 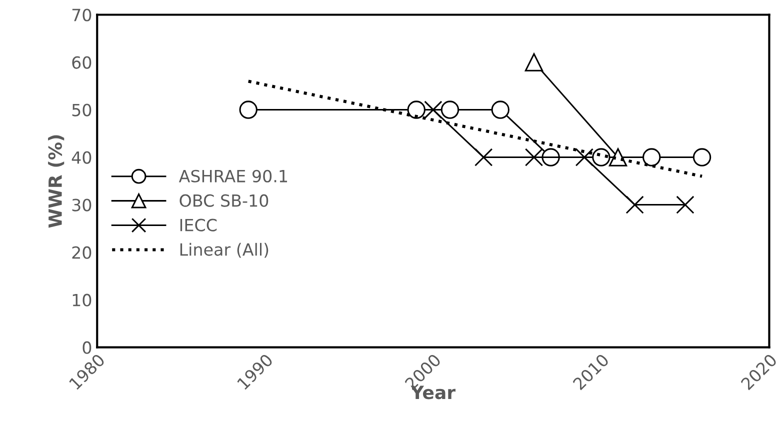 I want to click on legend-label: OBC SB-10, so click(x=224, y=200).